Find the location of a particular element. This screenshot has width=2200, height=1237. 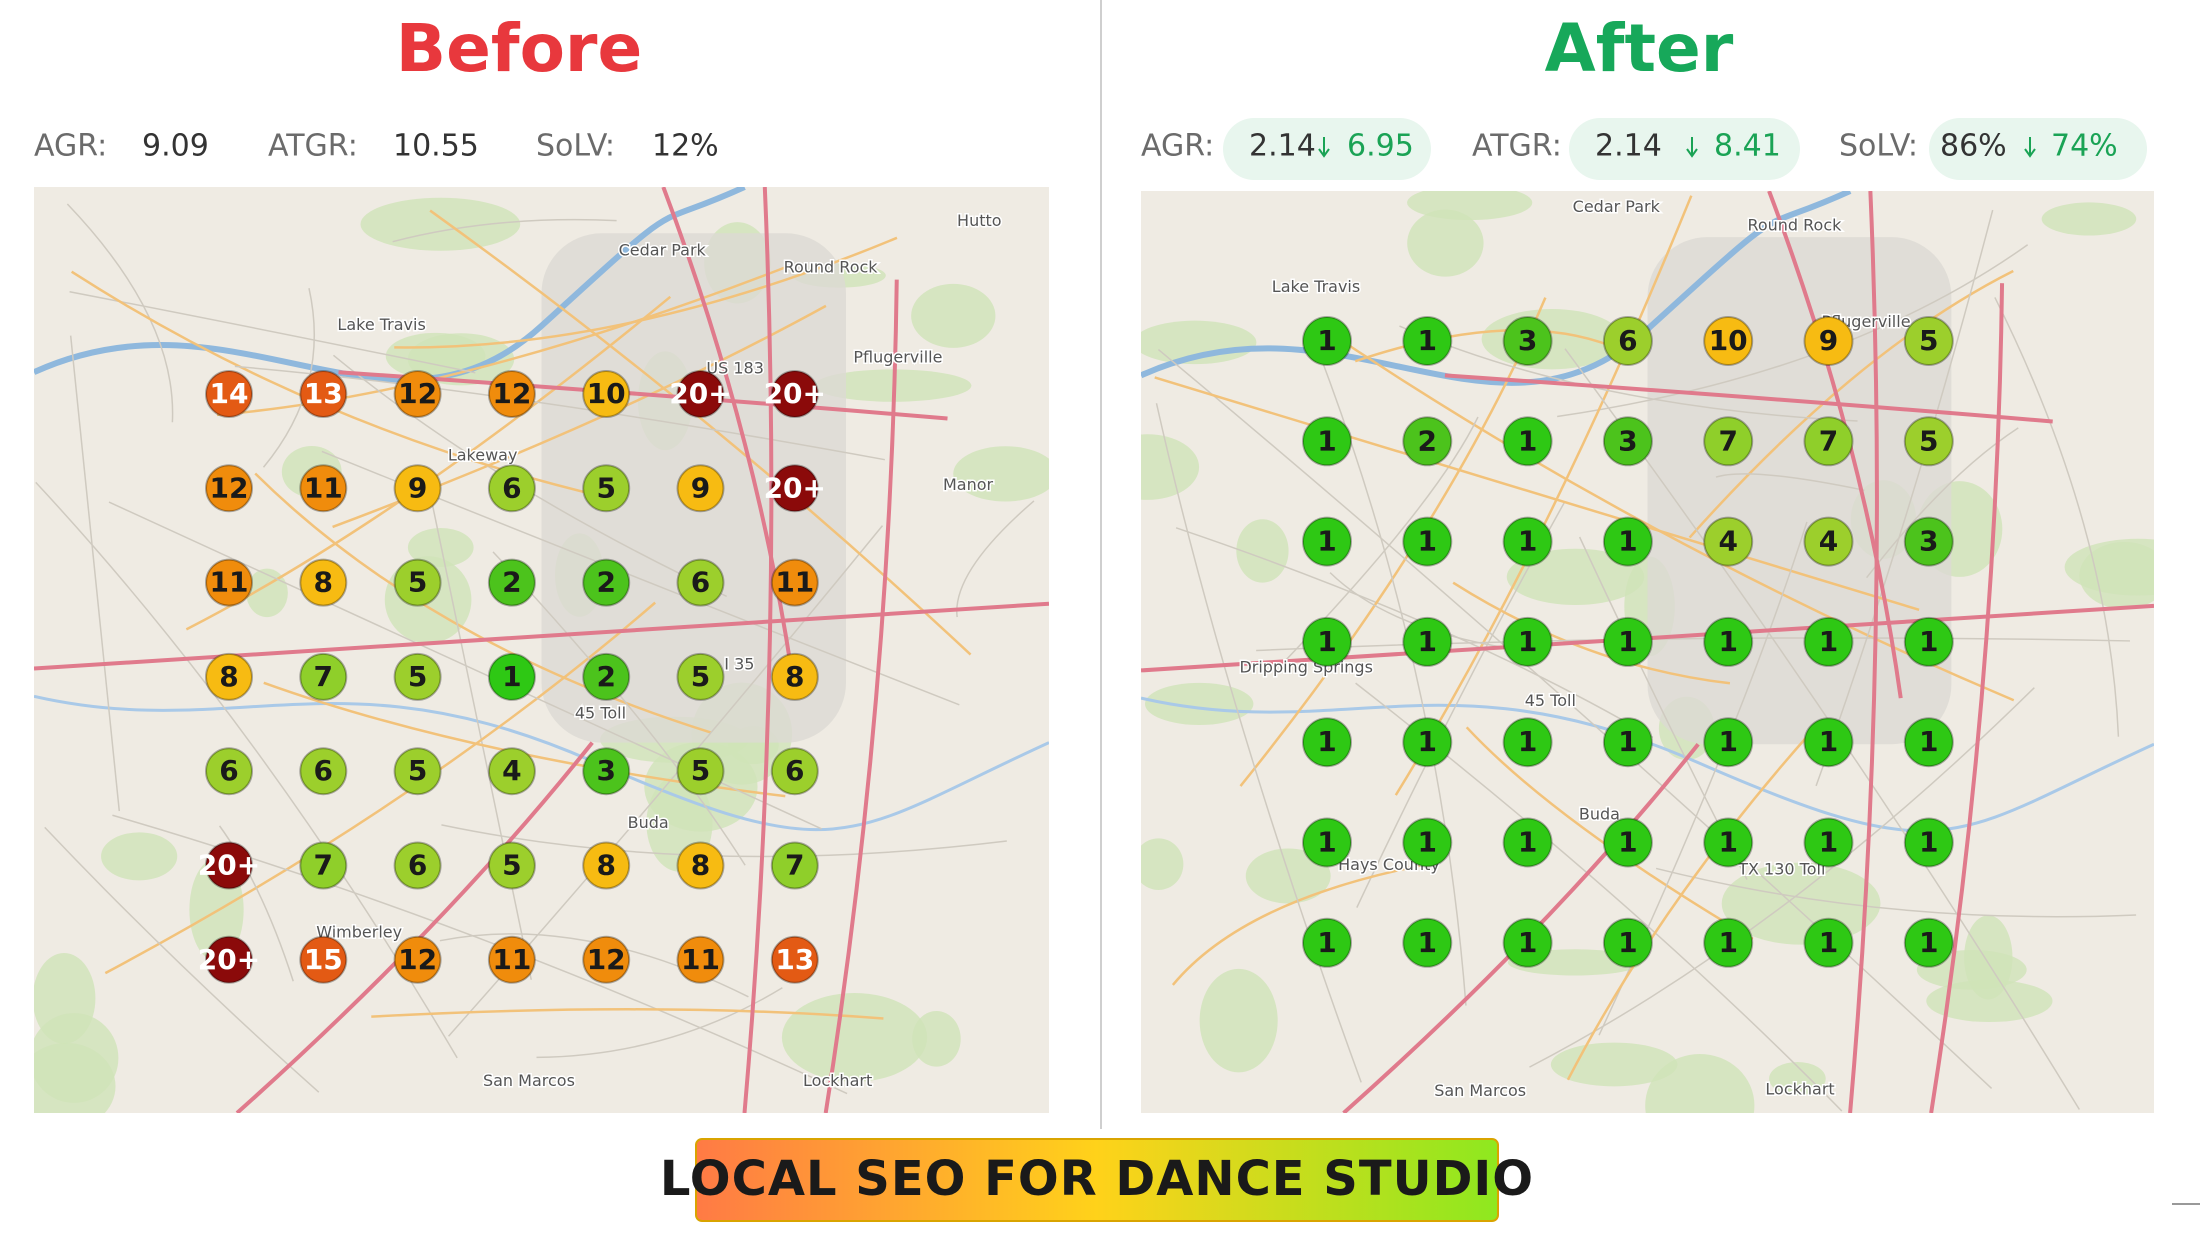

map-label: Wimberley is located at coordinates (359, 931).